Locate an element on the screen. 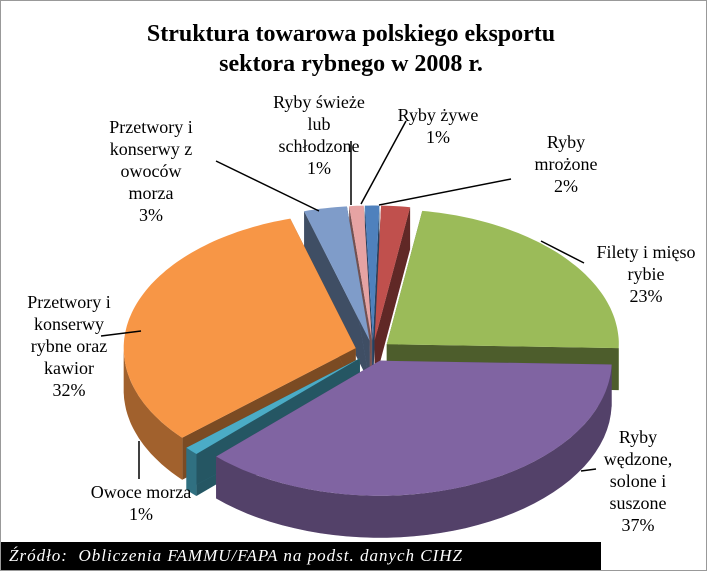  category-label: Ryby świeże lub schłodzone is located at coordinates (319, 124).